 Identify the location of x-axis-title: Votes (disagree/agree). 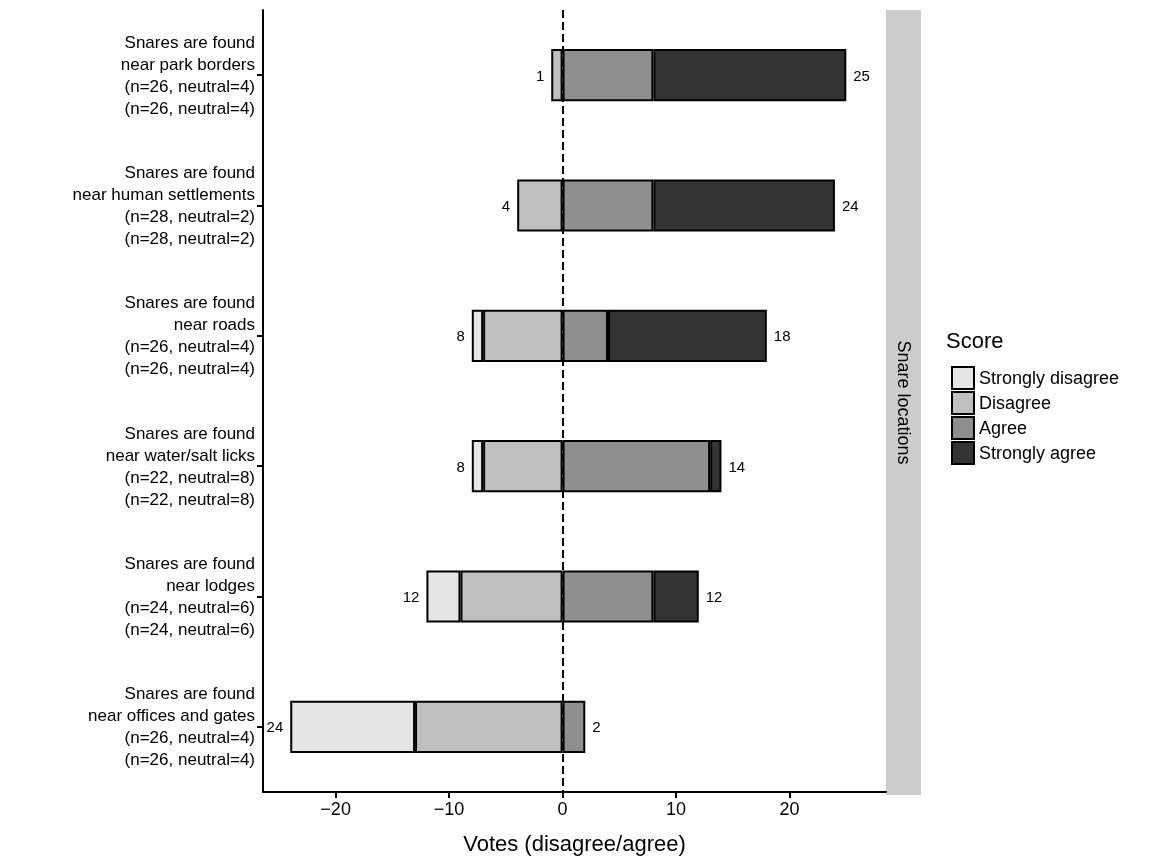
(574, 843).